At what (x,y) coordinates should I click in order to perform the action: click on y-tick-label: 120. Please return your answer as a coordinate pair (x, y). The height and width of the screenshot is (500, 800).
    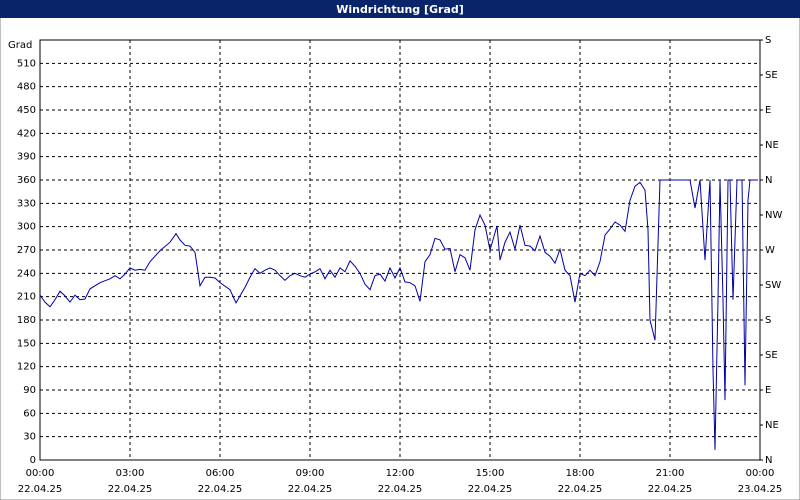
    Looking at the image, I should click on (26, 367).